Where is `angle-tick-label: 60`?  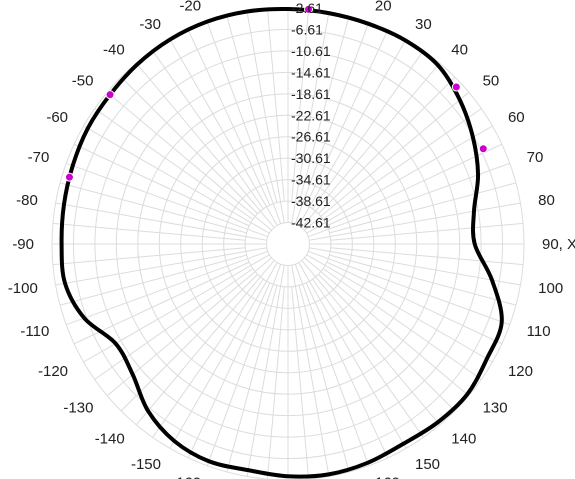
angle-tick-label: 60 is located at coordinates (516, 117).